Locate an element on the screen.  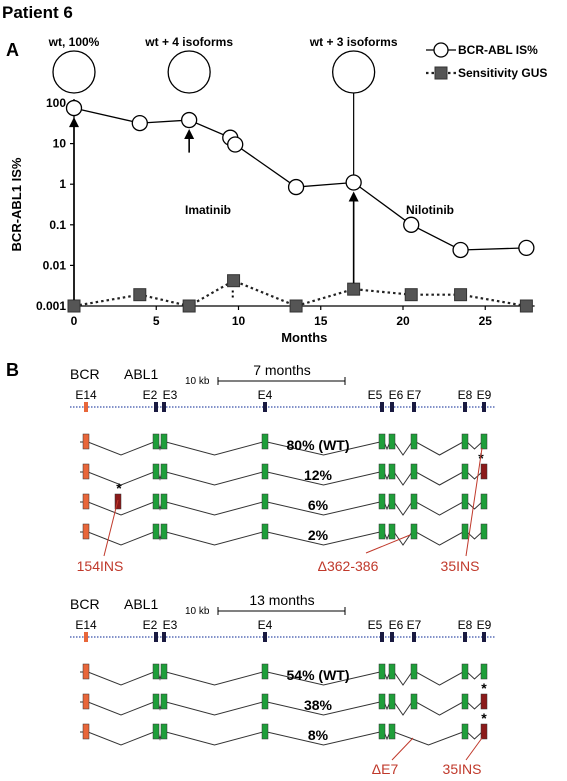
isoform-percentage: 2% is located at coordinates (318, 535).